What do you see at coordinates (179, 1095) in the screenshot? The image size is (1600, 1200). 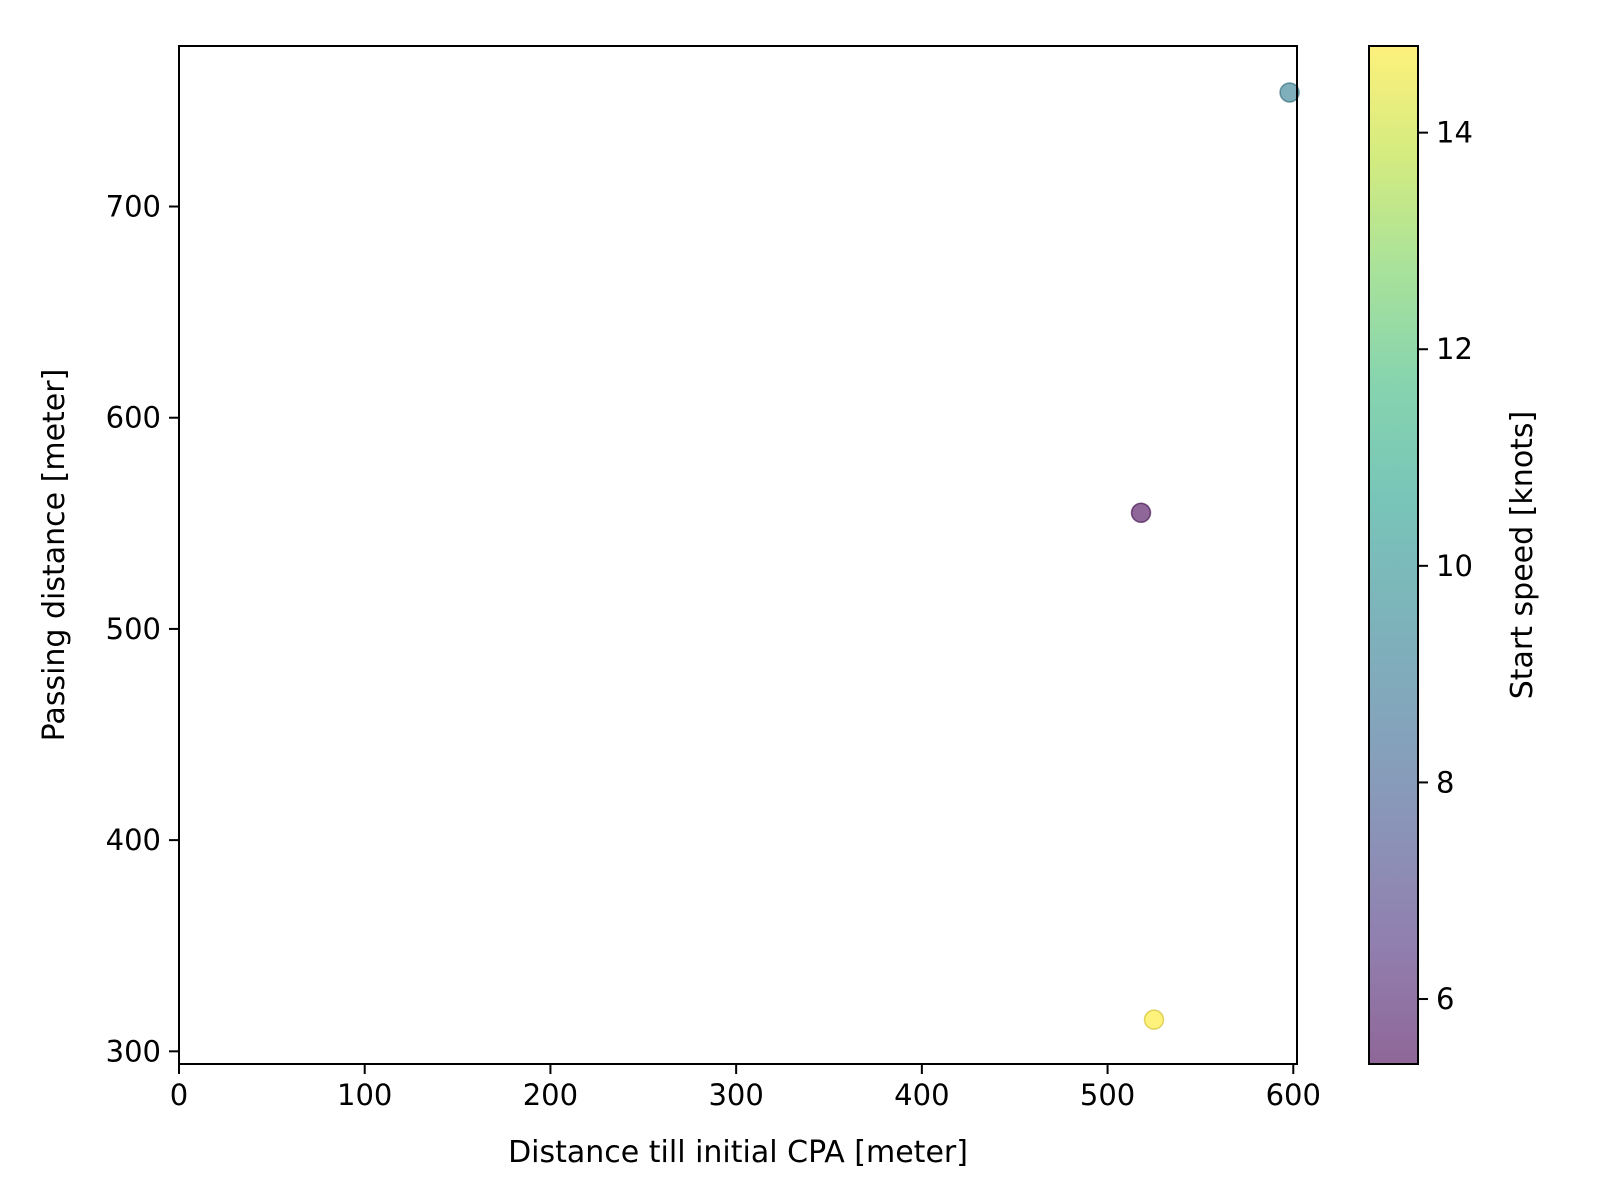 I see `x-tick-label: 0` at bounding box center [179, 1095].